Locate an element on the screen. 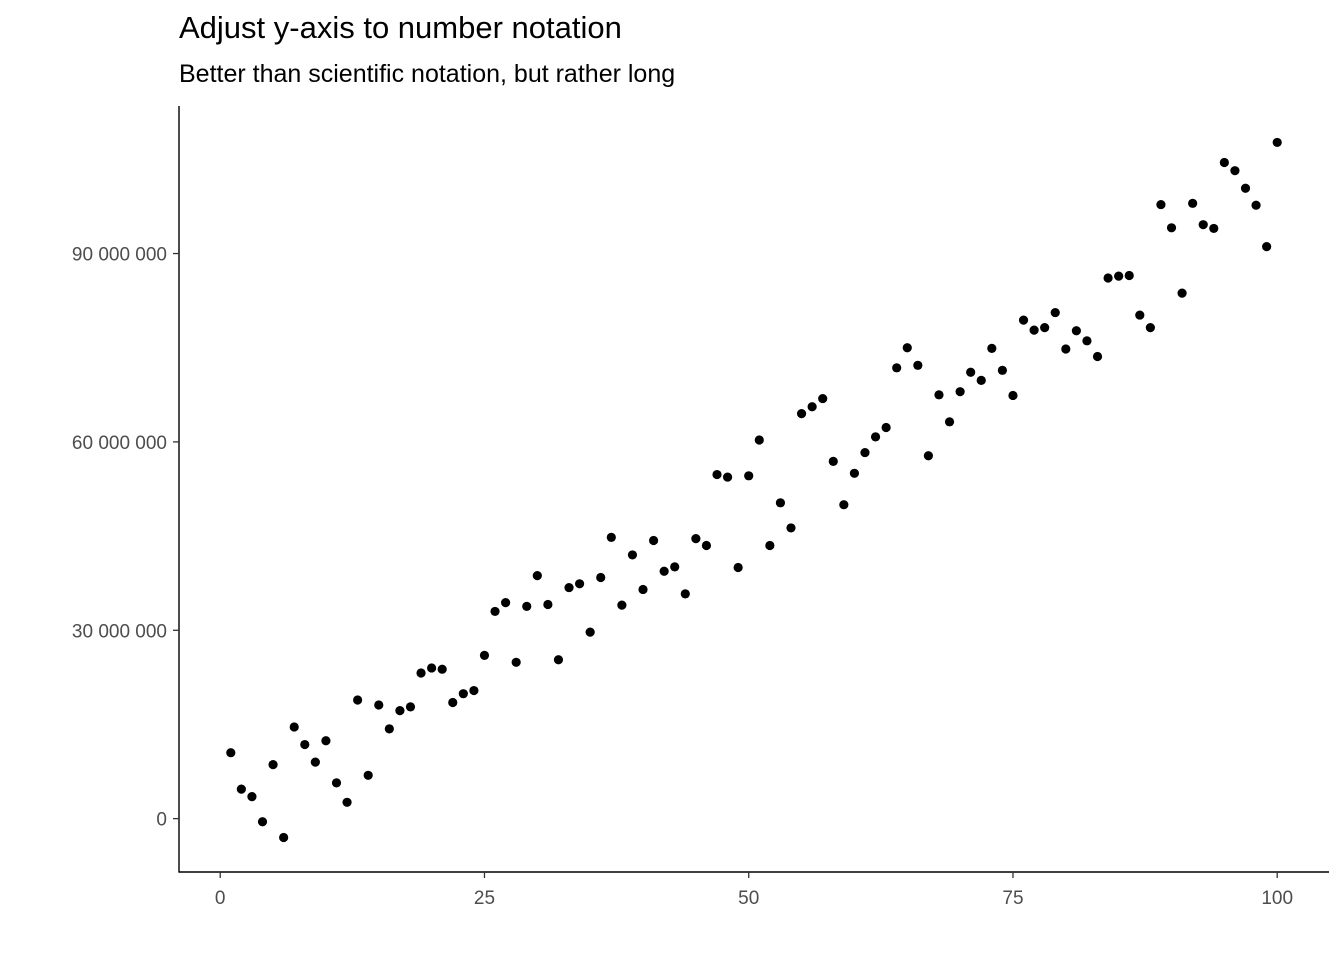  x-tick-label: 0 is located at coordinates (220, 898).